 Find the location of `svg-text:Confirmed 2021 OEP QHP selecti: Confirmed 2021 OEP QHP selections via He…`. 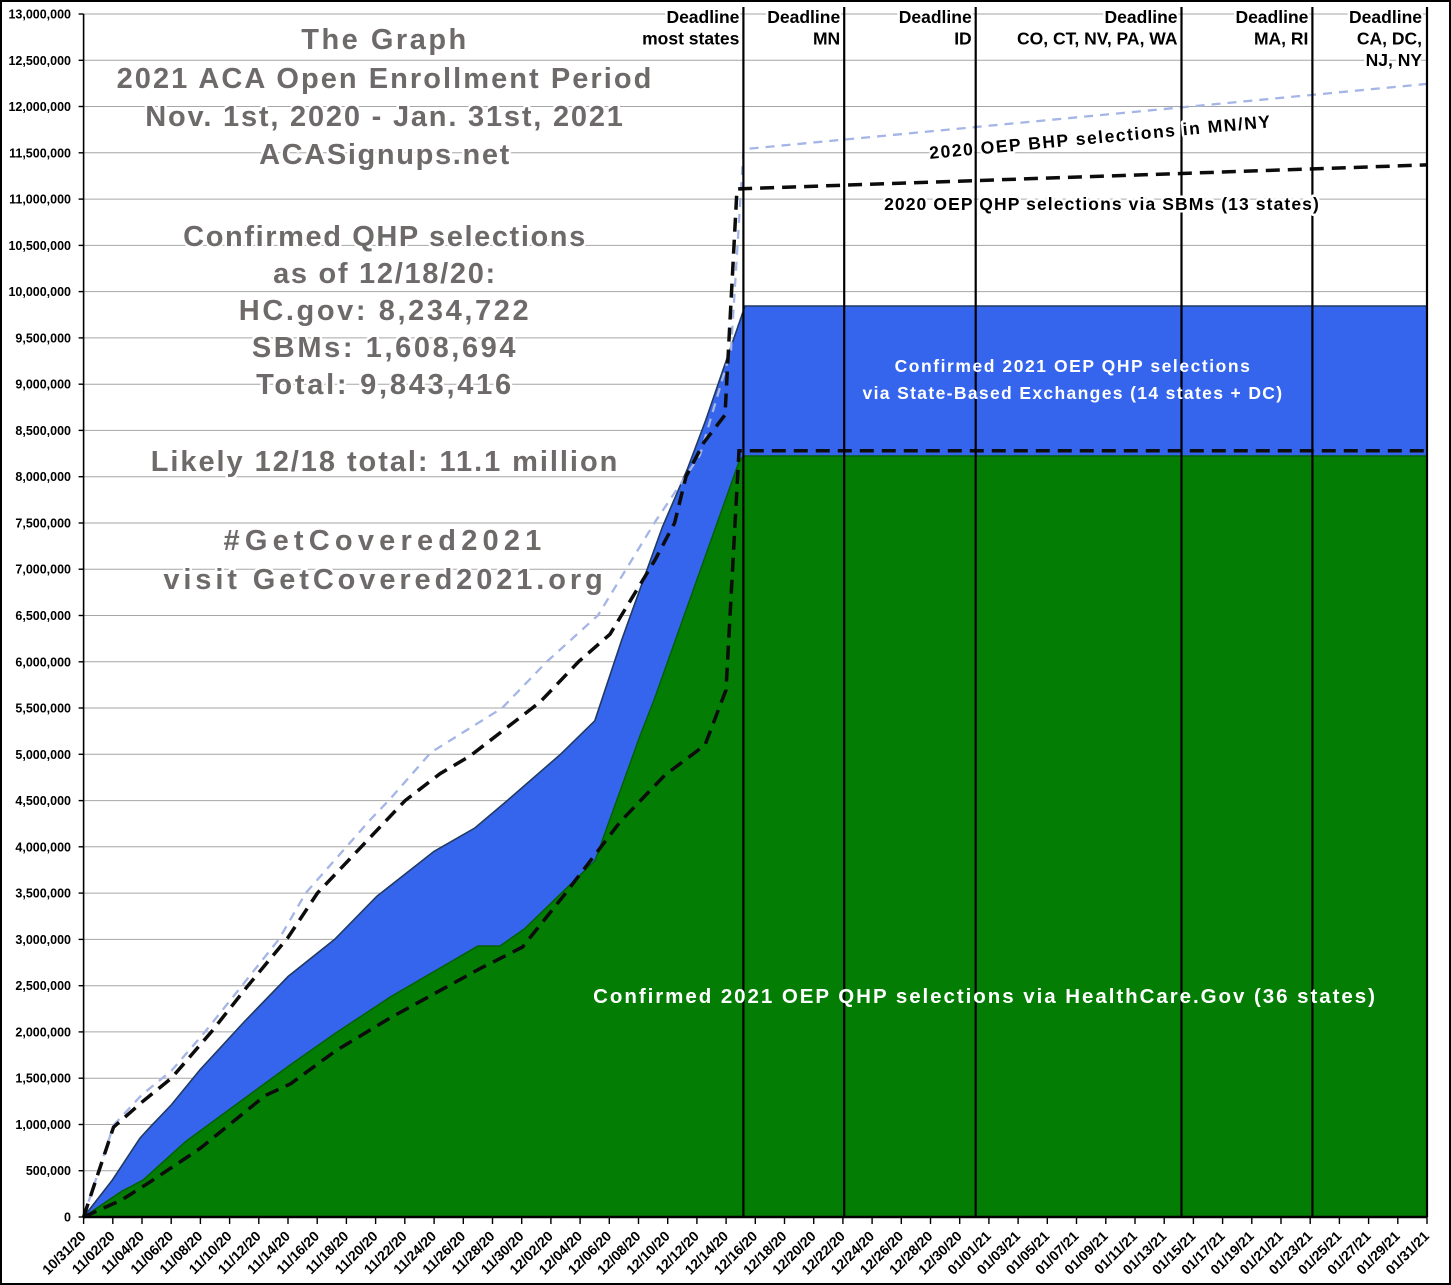

svg-text:Confirmed 2021 OEP QHP selecti: Confirmed 2021 OEP QHP selections via He… is located at coordinates (985, 996).